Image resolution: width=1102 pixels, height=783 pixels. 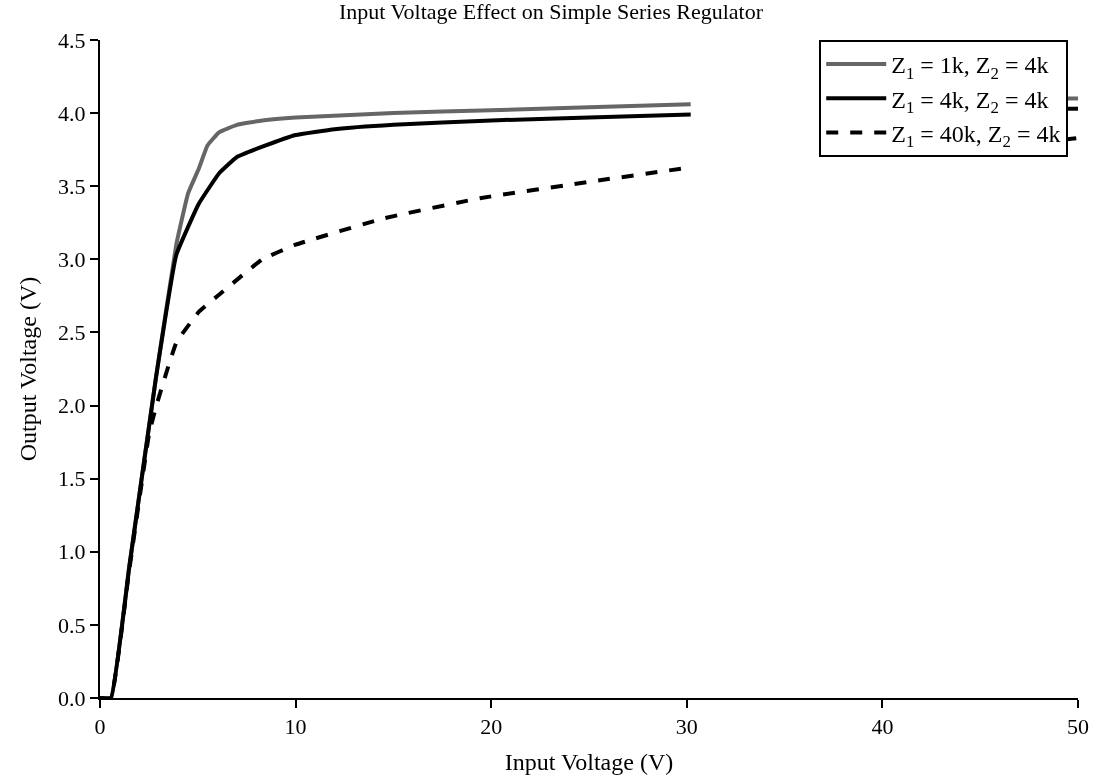 I want to click on x-tick-label: 0, so click(x=100, y=727).